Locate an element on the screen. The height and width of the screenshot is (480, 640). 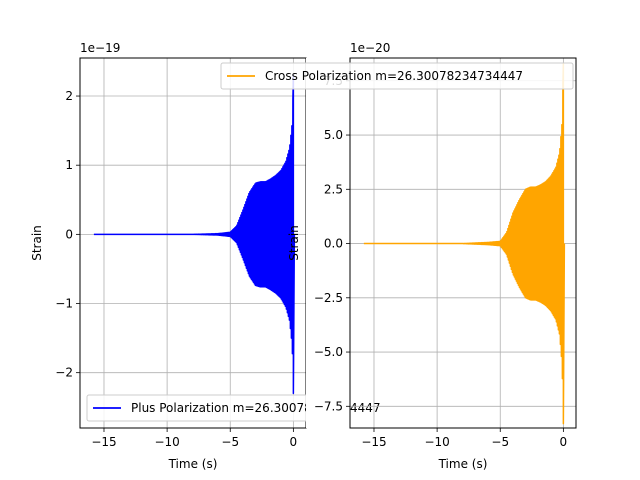
cross-y-axis-label: Strain is located at coordinates (294, 243).